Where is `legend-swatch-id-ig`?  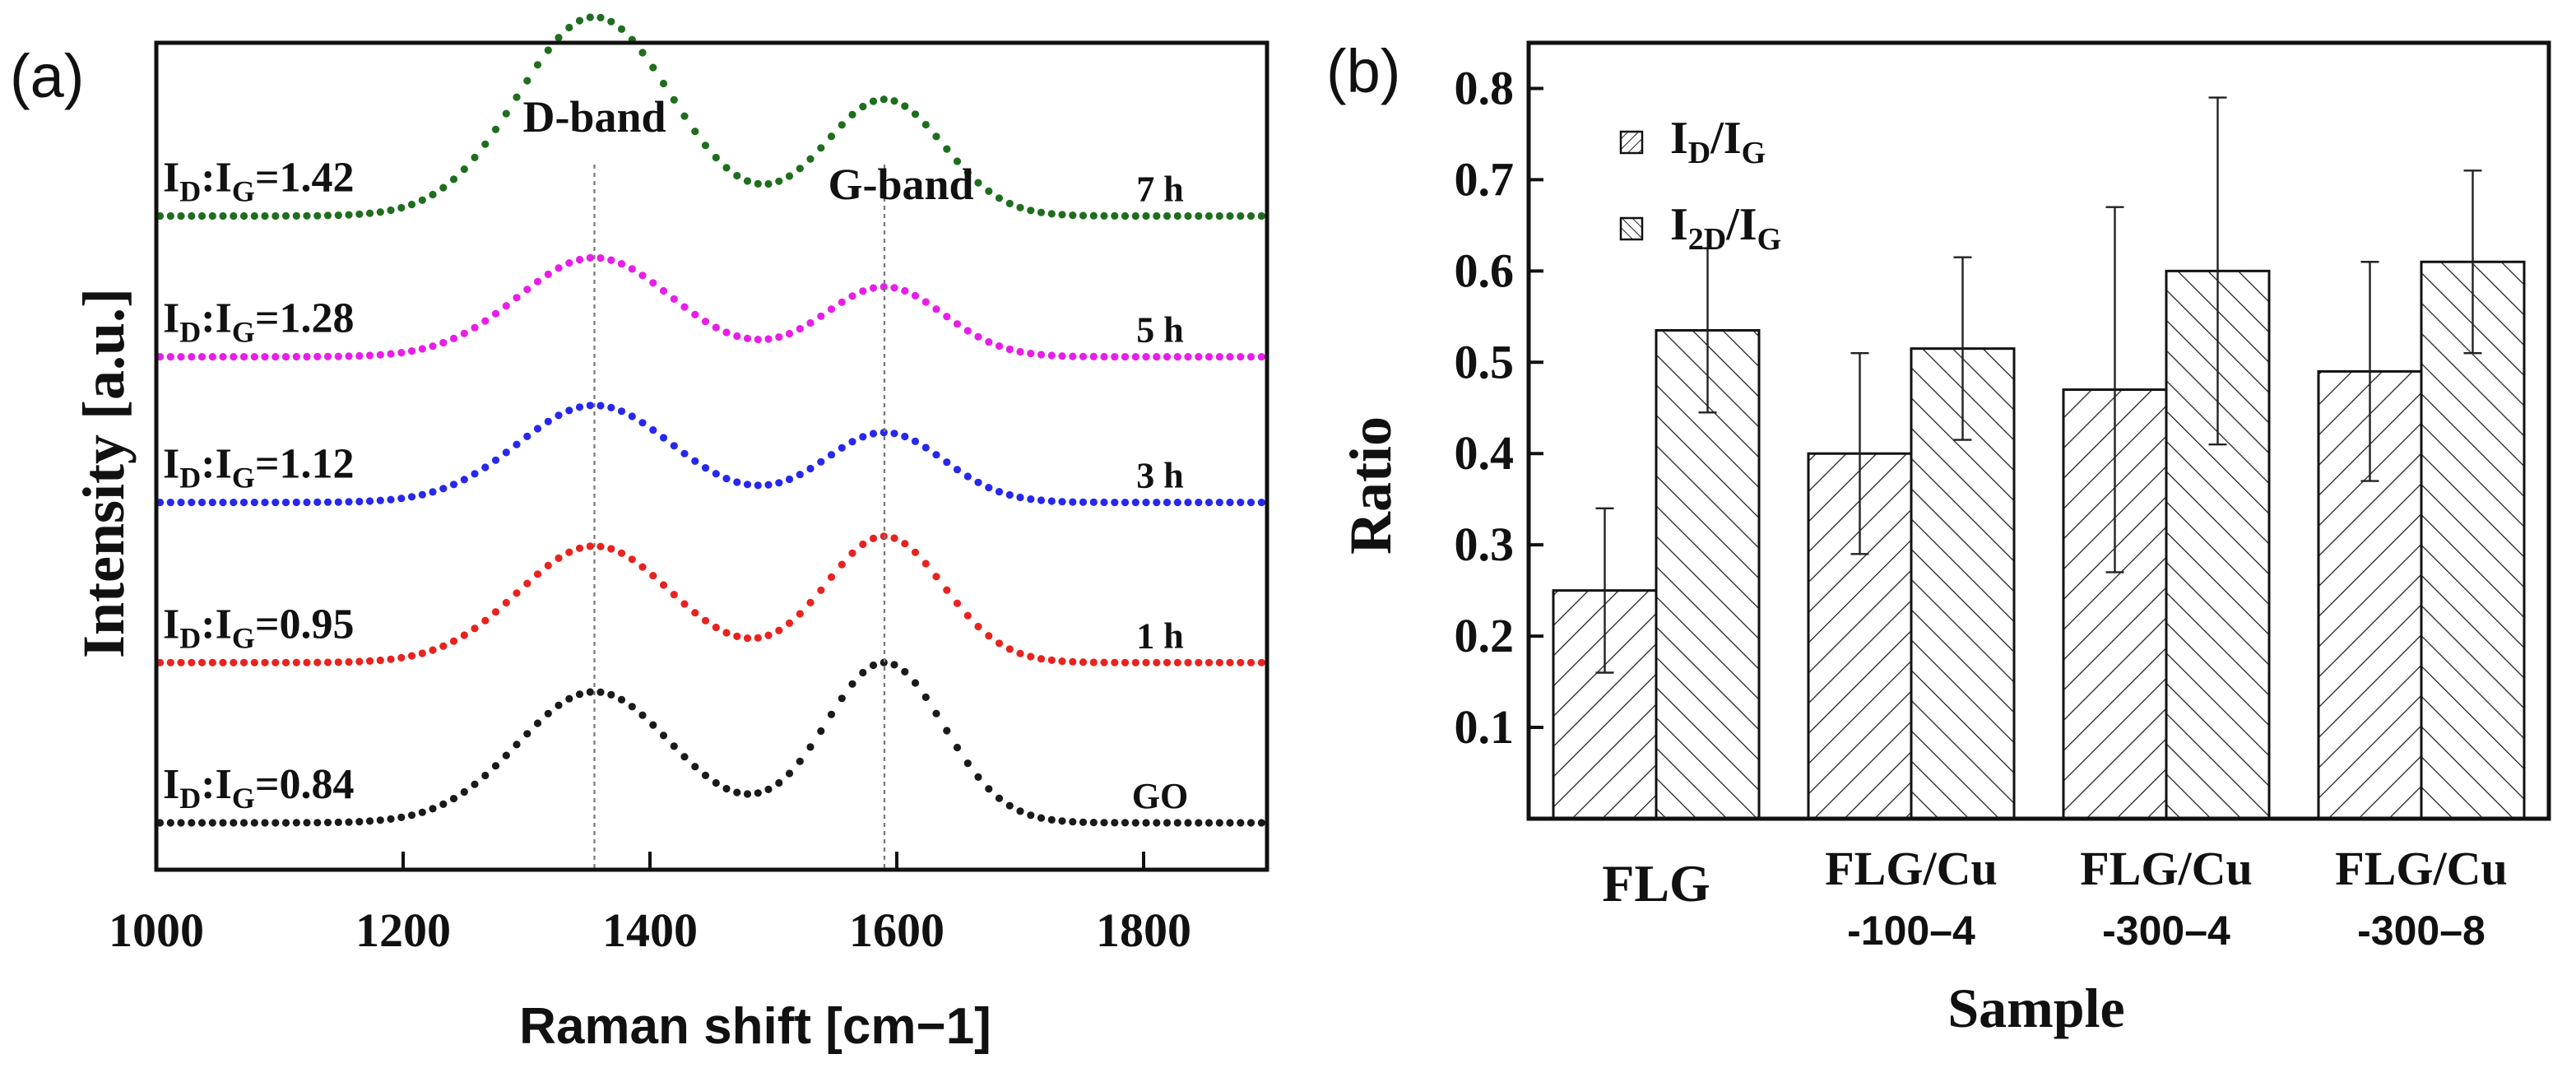
legend-swatch-id-ig is located at coordinates (1632, 142).